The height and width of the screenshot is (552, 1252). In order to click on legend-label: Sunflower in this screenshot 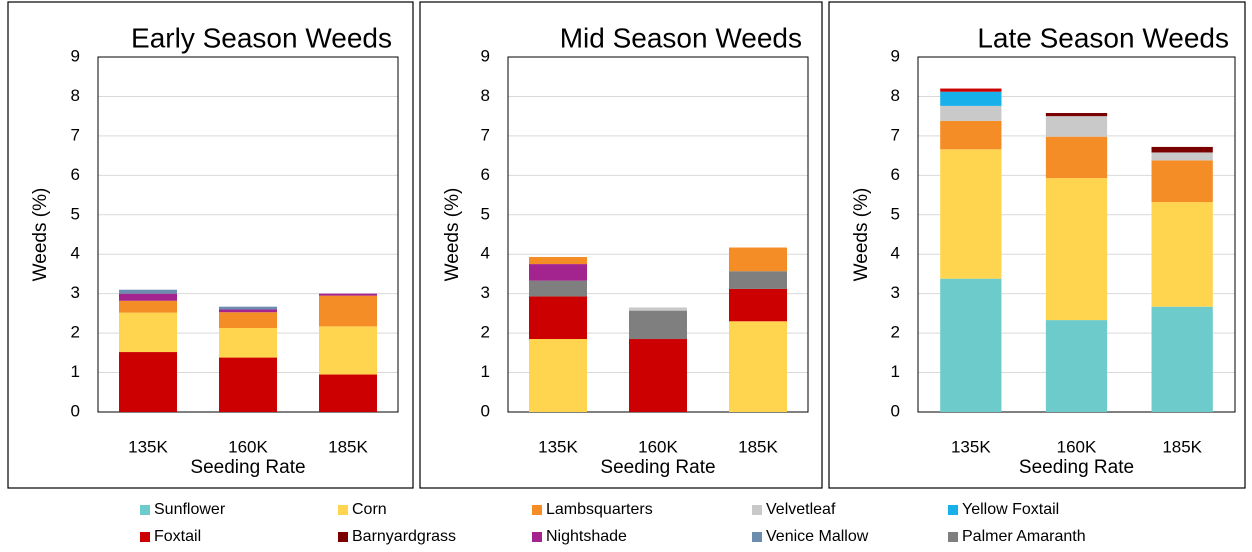, I will do `click(190, 509)`.